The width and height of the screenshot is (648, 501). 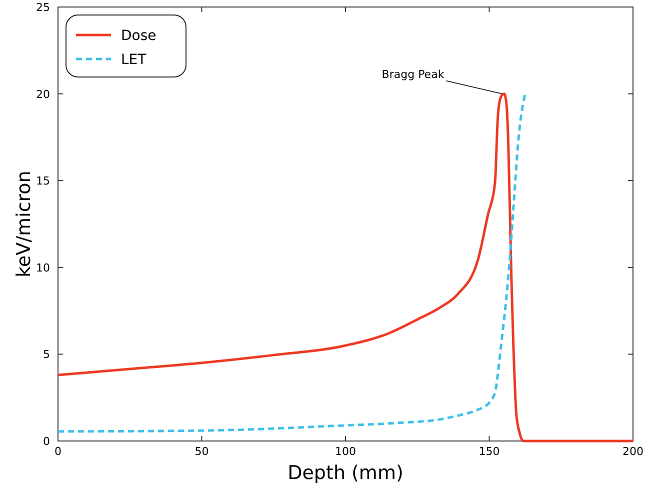 What do you see at coordinates (346, 473) in the screenshot?
I see `x-axis-title: Depth (mm)` at bounding box center [346, 473].